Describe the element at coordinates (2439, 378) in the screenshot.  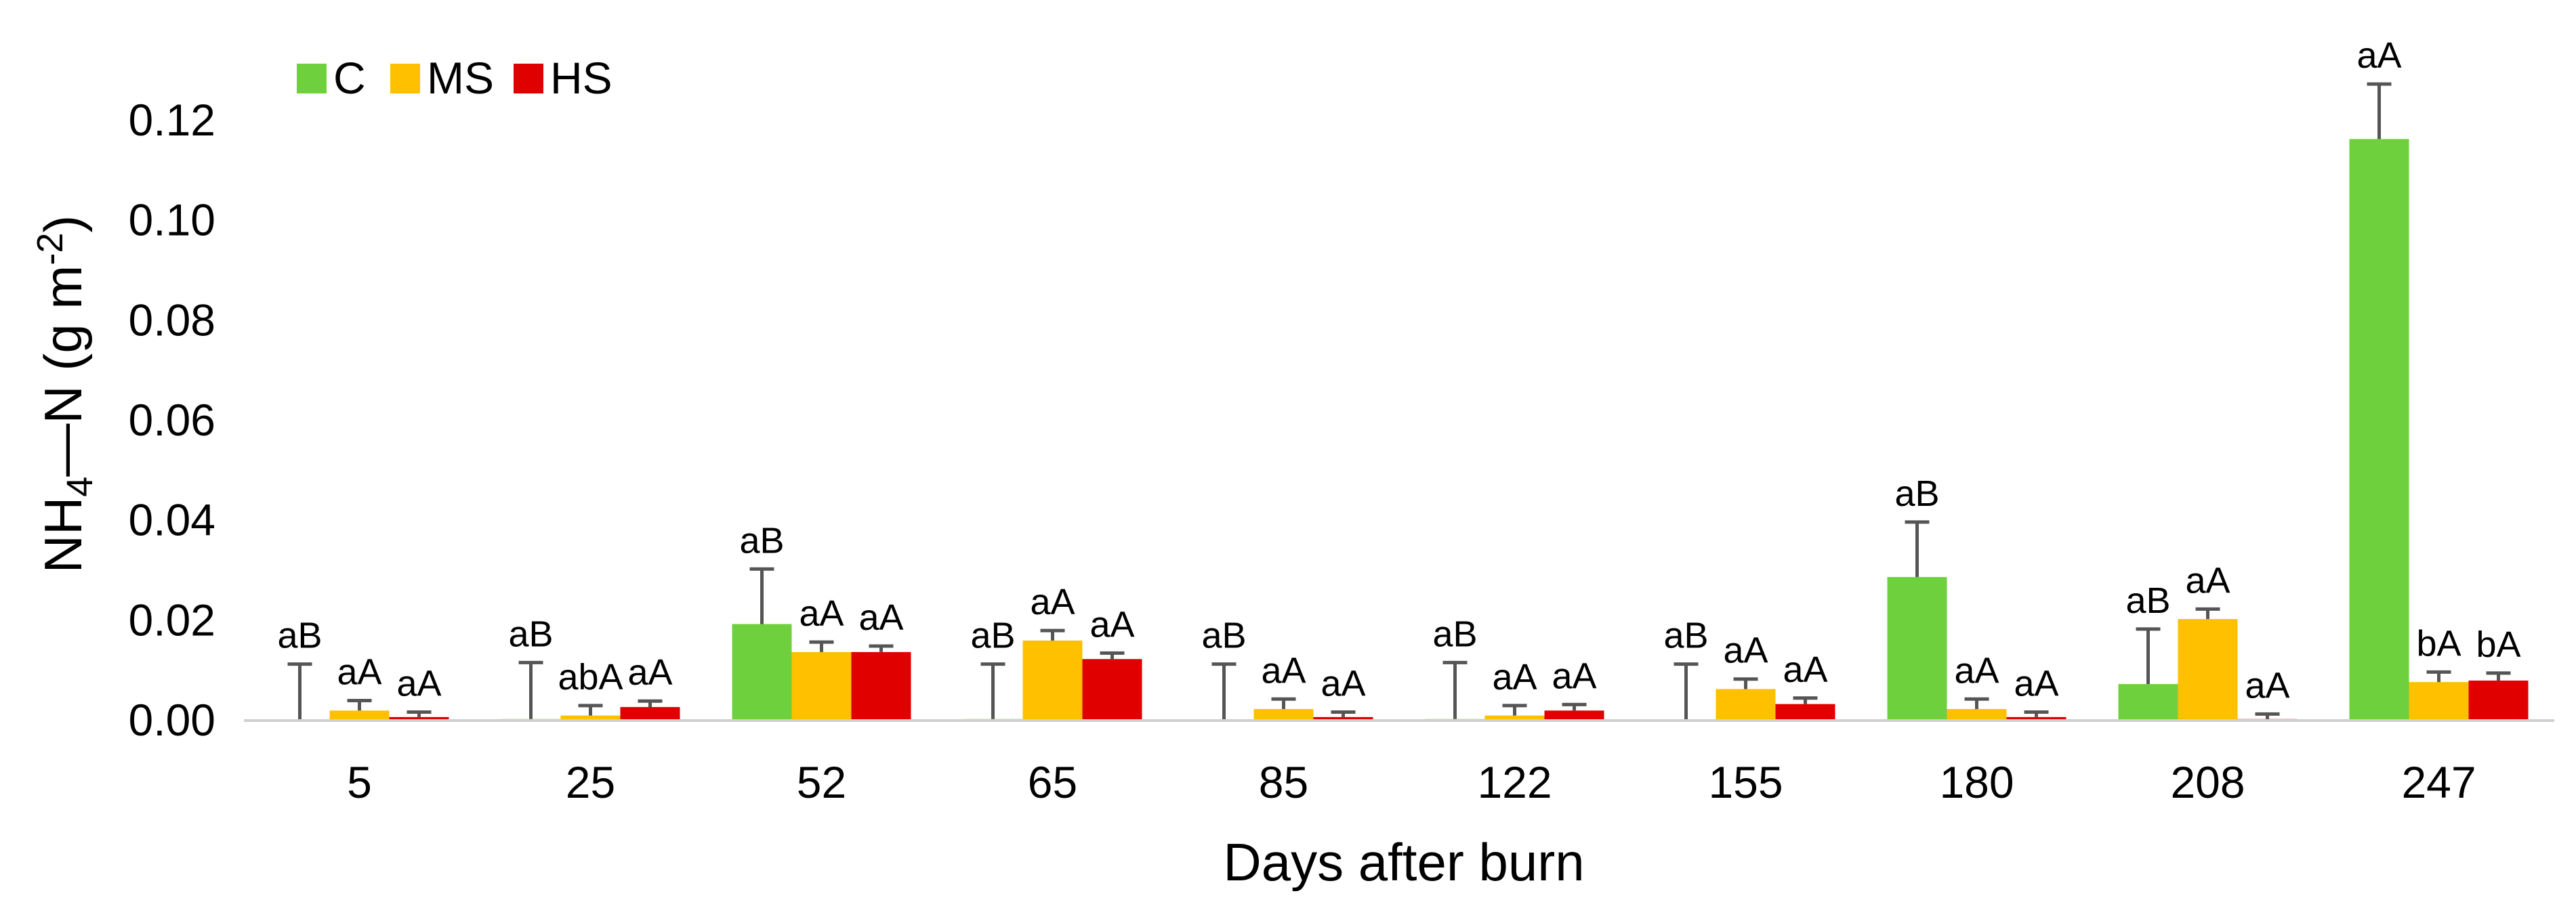
I see `bar-group-247: aA bA bA` at that location.